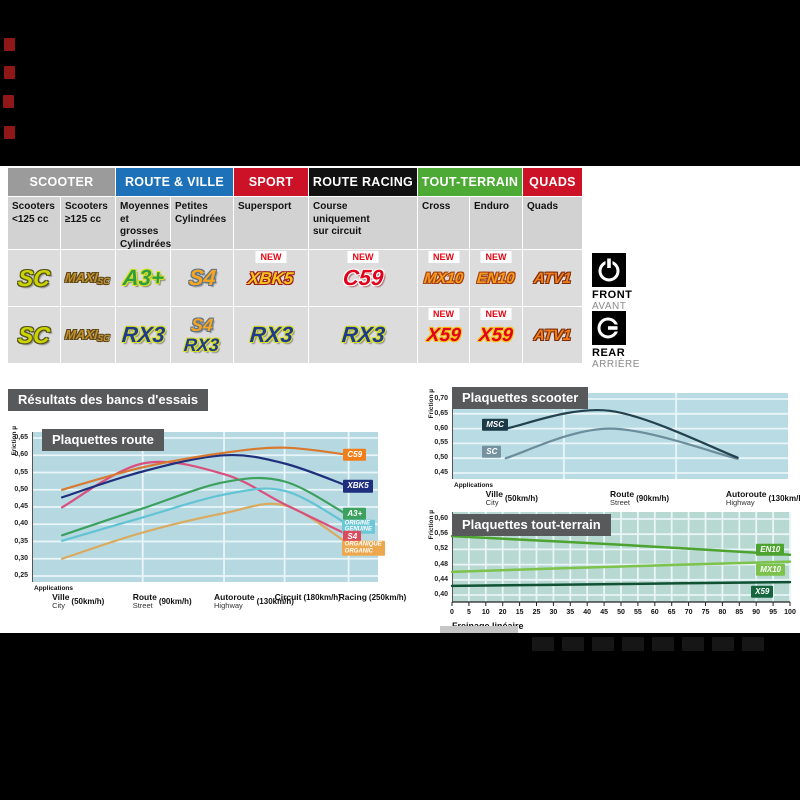 This screenshot has width=800, height=800. I want to click on rear-product-cell: SC, so click(34, 335).